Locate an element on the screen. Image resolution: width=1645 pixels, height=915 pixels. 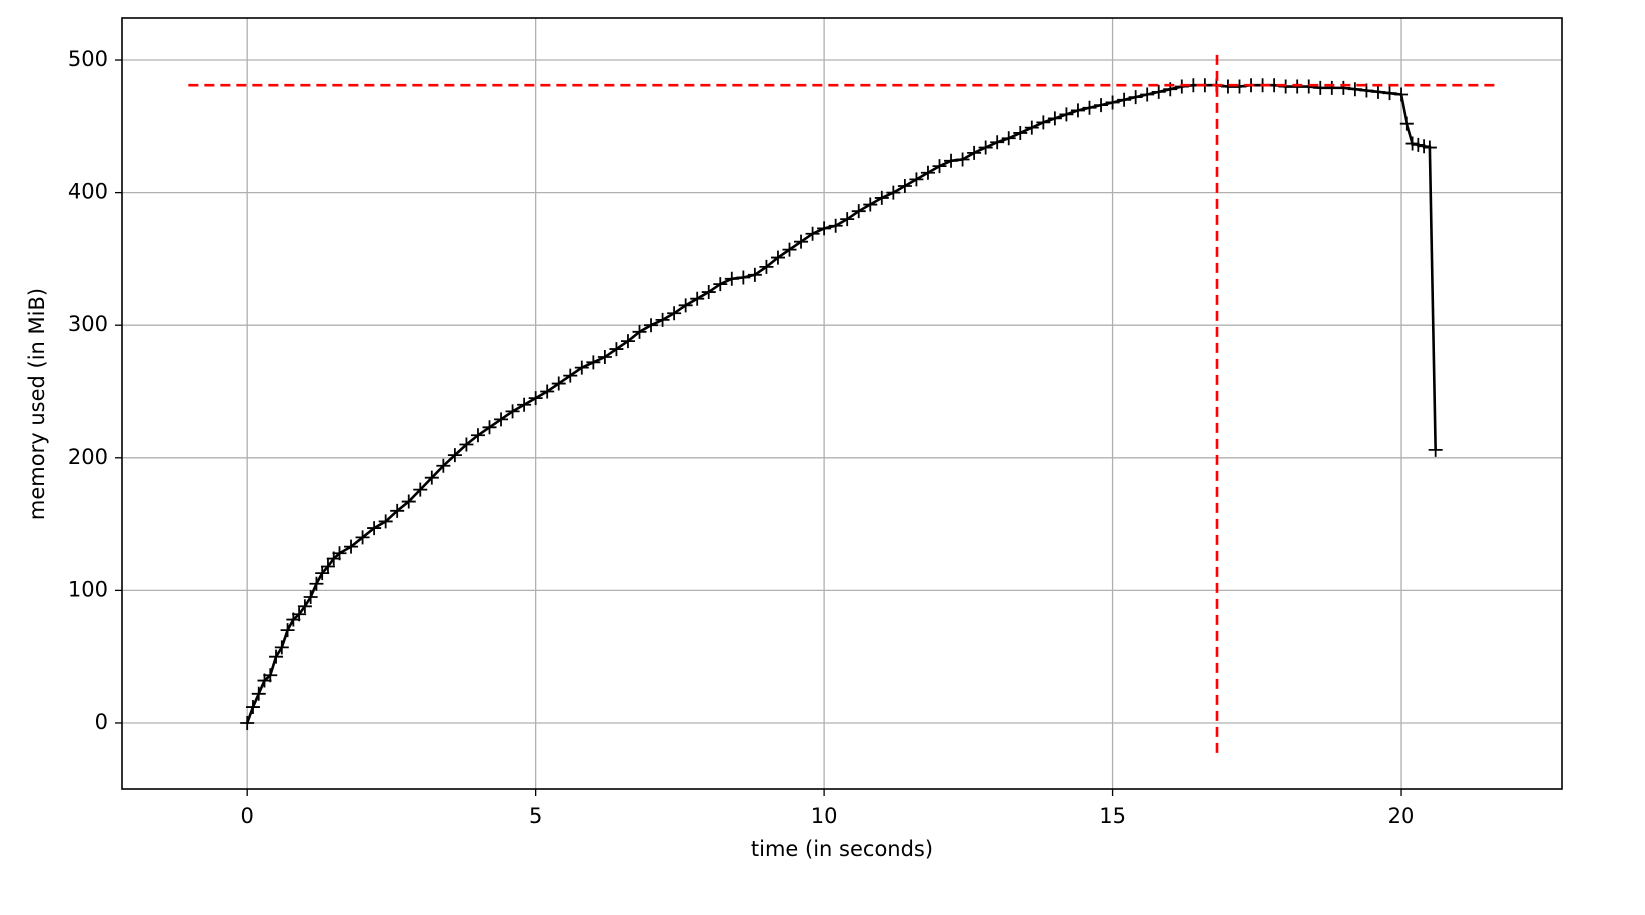
y-tick-label: 0 is located at coordinates (101, 722).